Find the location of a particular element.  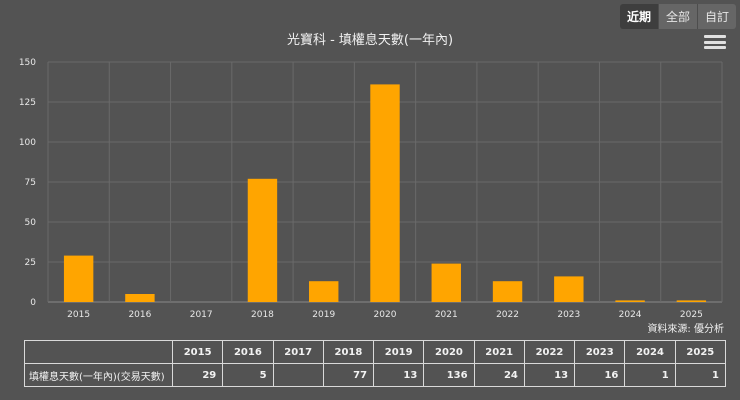

table-cell: 24 is located at coordinates (499, 375).